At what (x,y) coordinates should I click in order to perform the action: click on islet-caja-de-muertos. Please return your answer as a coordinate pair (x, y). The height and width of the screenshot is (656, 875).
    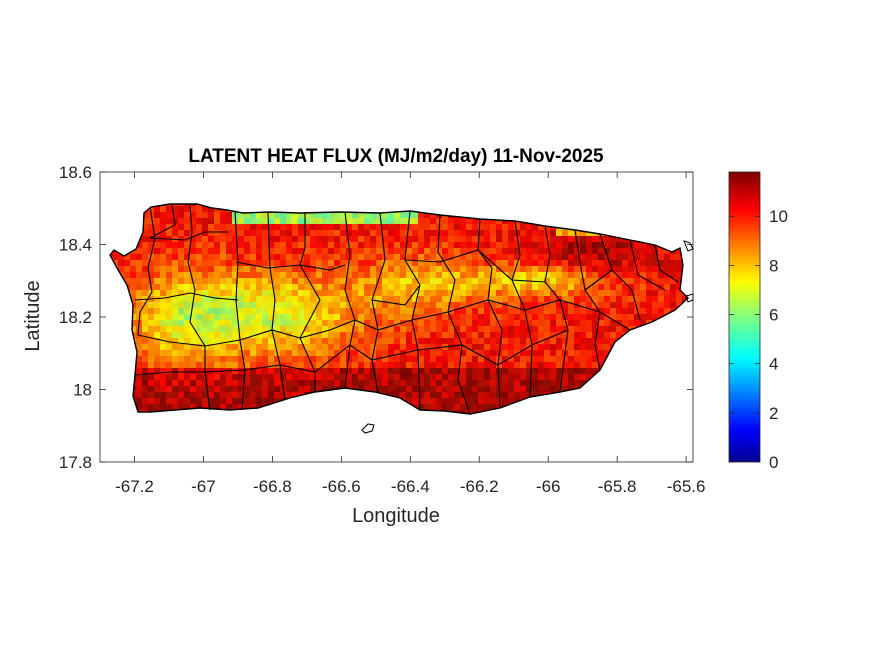
    Looking at the image, I should click on (368, 428).